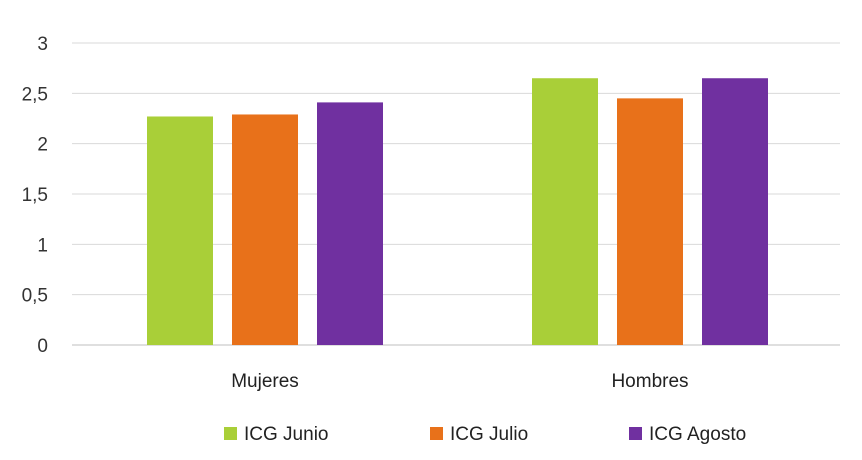 The width and height of the screenshot is (862, 460). What do you see at coordinates (42, 346) in the screenshot?
I see `y-tick-label: 0` at bounding box center [42, 346].